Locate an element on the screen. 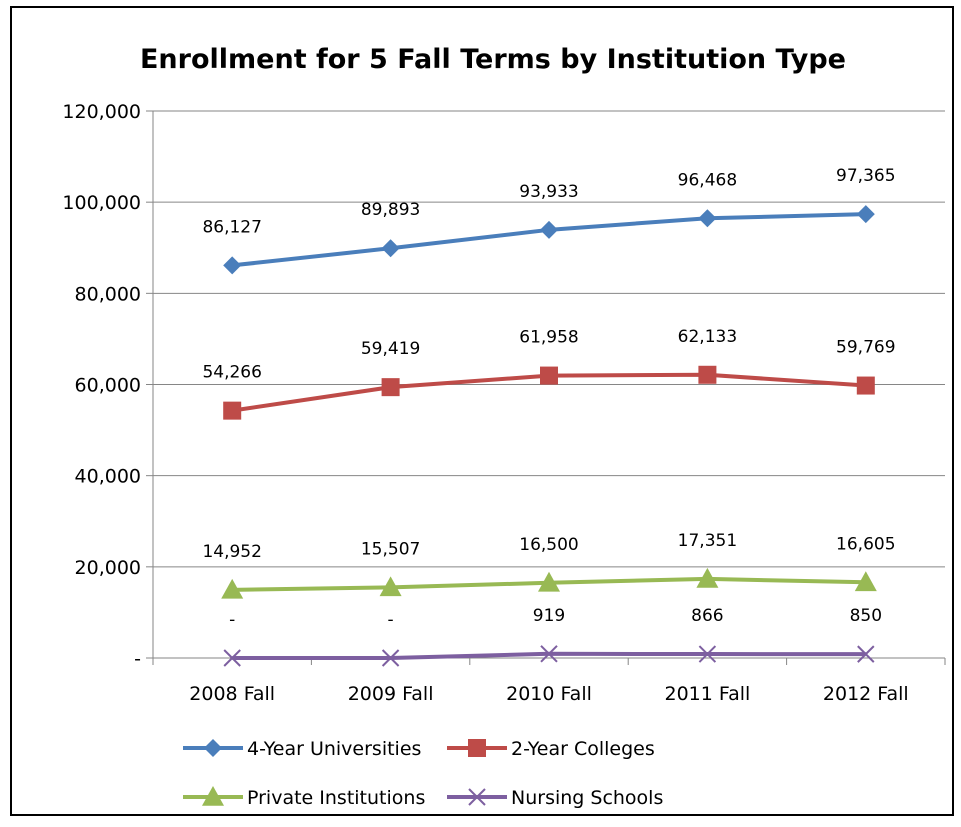 This screenshot has width=961, height=827. data-label: 93,933 is located at coordinates (548, 192).